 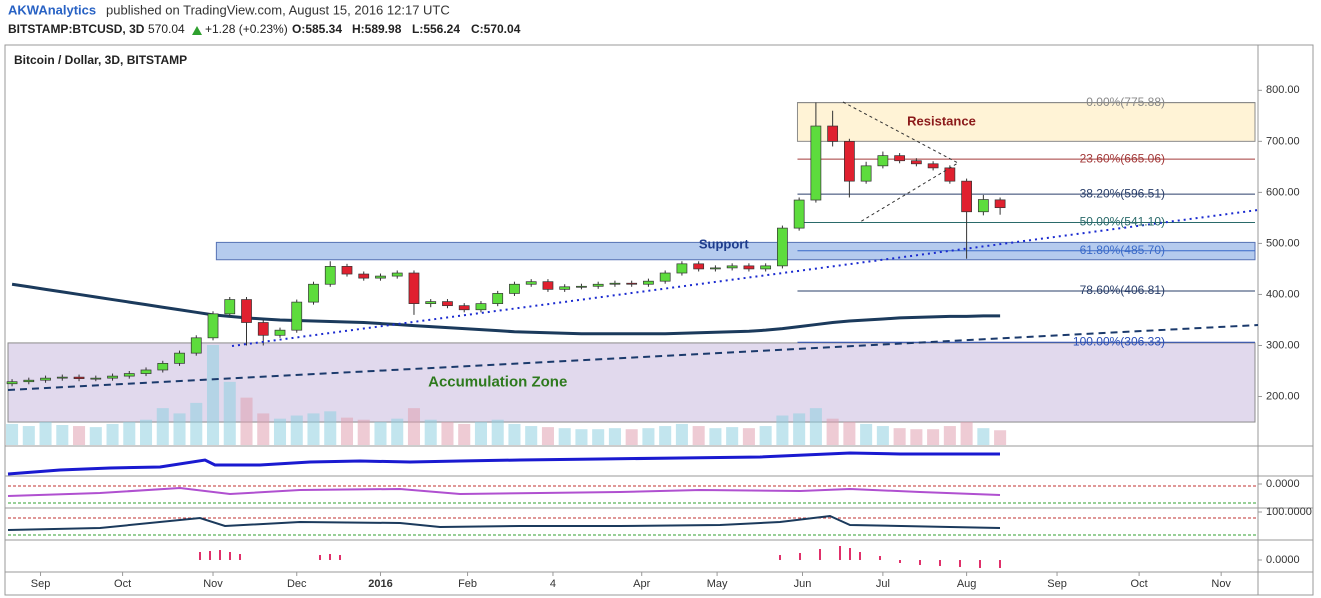 What do you see at coordinates (641, 584) in the screenshot?
I see `x-tick-label: Apr` at bounding box center [641, 584].